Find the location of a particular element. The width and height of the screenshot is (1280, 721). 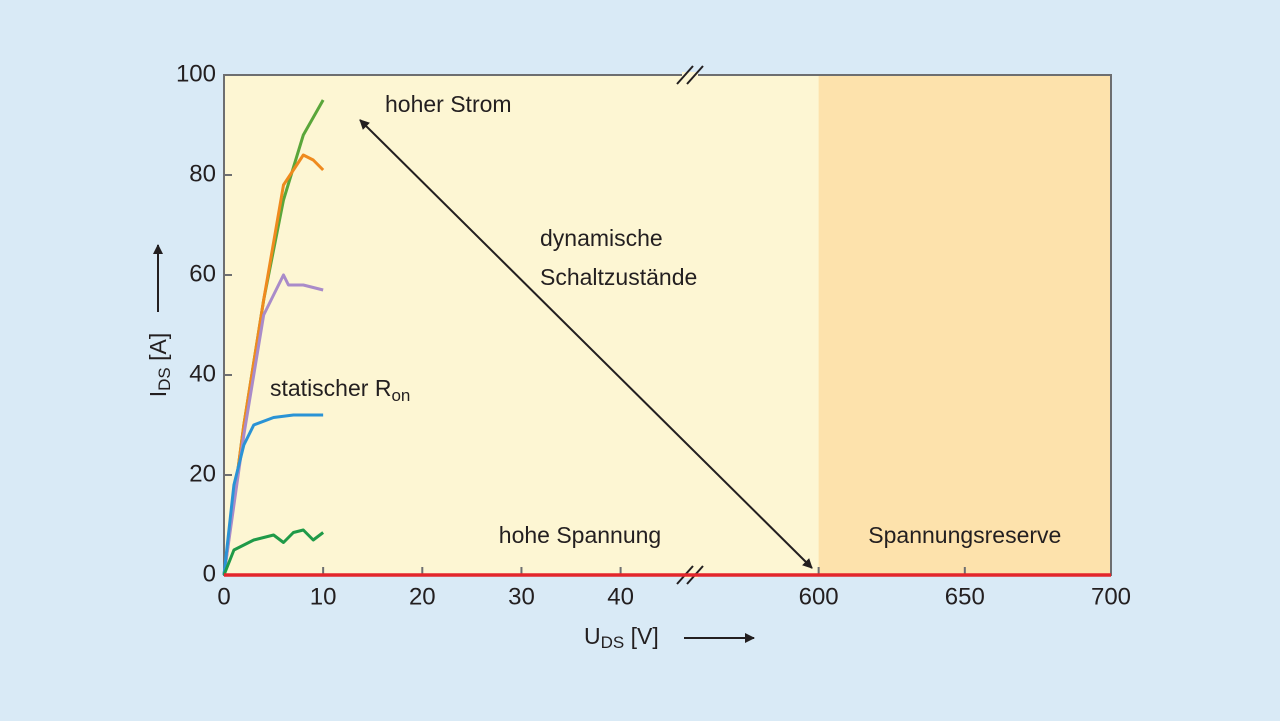

y-tick-label: 40 is located at coordinates (202, 373).